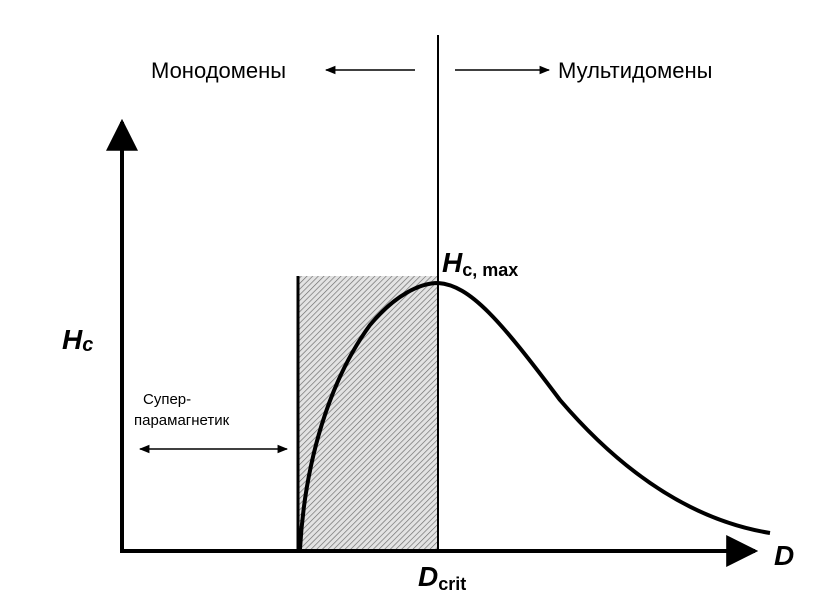  I want to click on peak-coercivity-label: Hc, max, so click(480, 263).